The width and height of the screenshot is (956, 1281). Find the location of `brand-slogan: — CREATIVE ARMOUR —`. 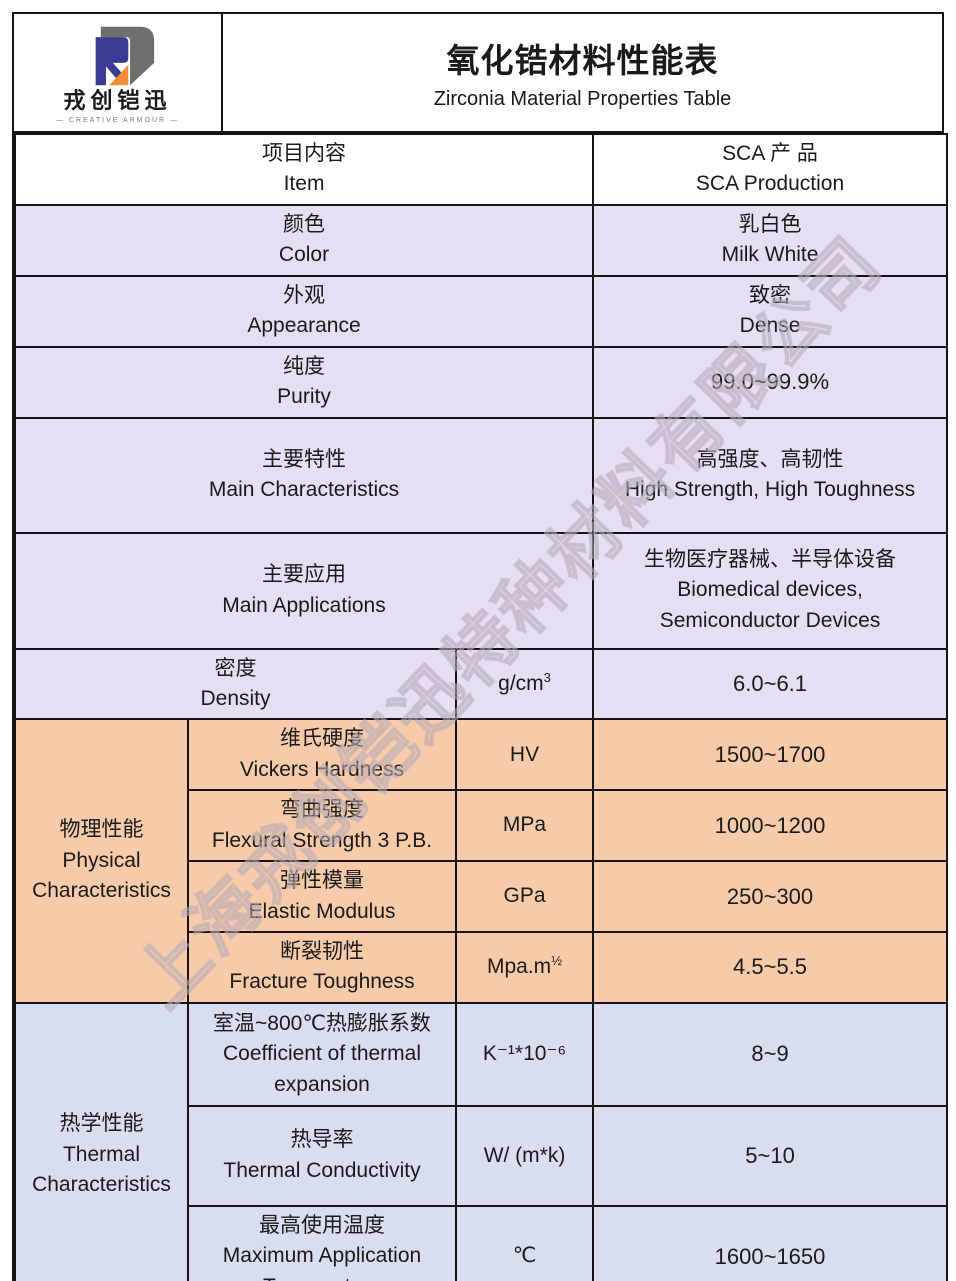

brand-slogan: — CREATIVE ARMOUR — is located at coordinates (117, 120).